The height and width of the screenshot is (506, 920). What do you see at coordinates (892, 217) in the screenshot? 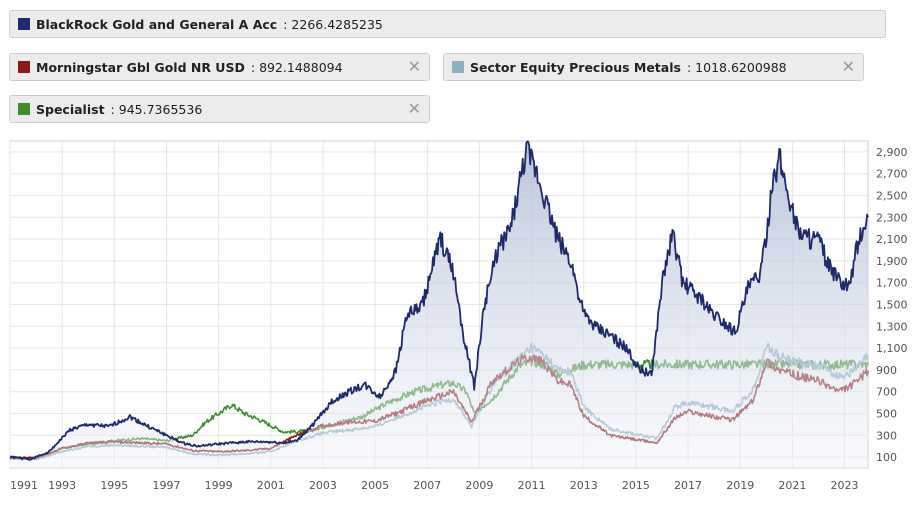
I see `y-tick-label: 2,300` at bounding box center [892, 217].